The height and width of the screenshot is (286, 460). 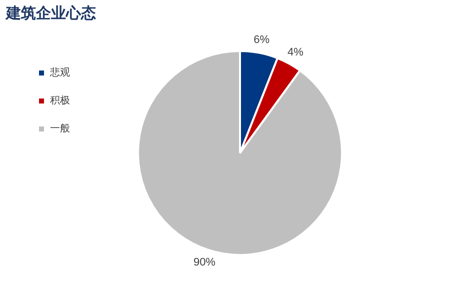 I want to click on data-label: 90%, so click(x=204, y=262).